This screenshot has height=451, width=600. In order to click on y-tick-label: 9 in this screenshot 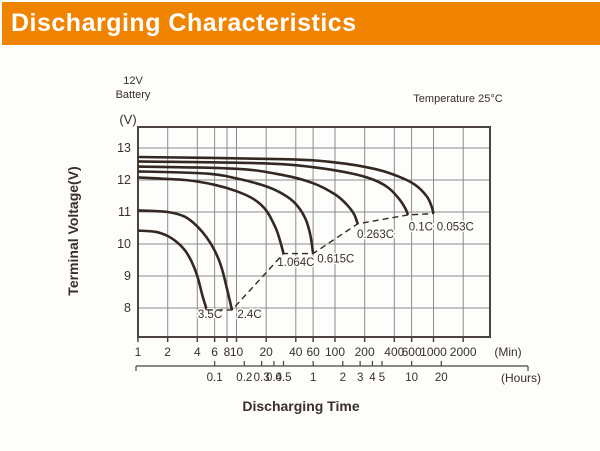, I will do `click(127, 276)`.